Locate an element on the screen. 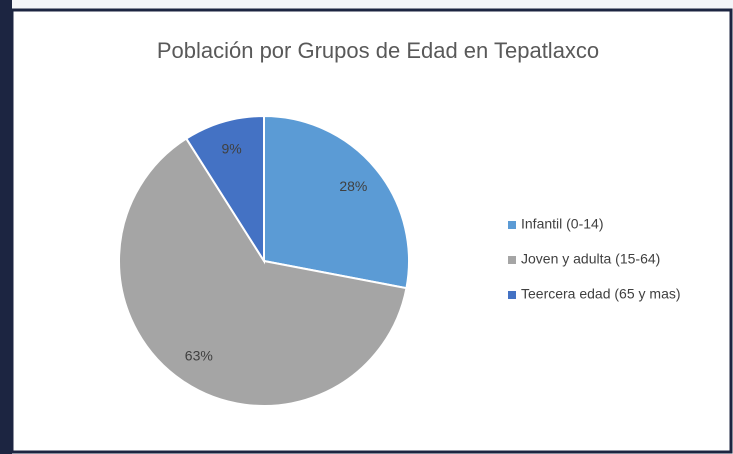 The image size is (733, 454). frame-left is located at coordinates (6, 227).